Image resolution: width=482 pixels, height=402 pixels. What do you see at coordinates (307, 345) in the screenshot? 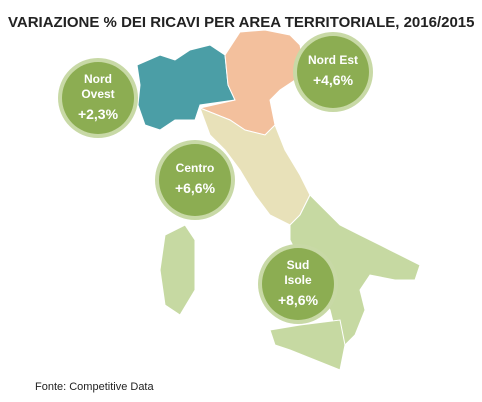
I see `sicily` at bounding box center [307, 345].